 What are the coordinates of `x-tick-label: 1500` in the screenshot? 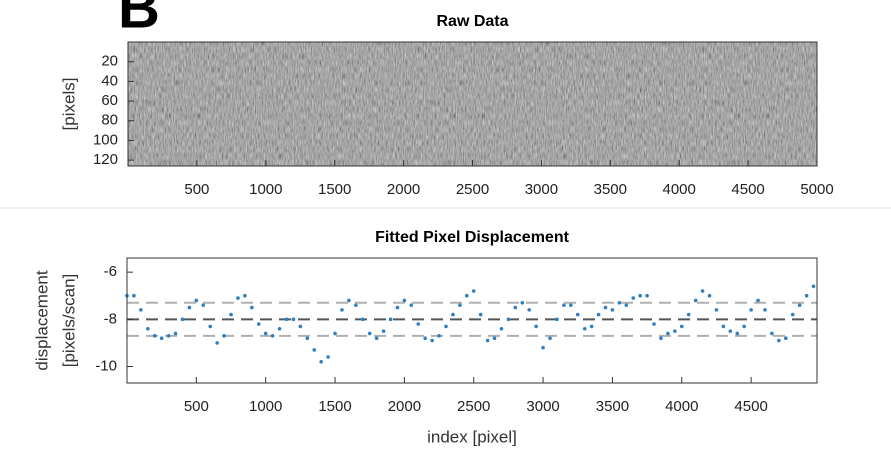 It's located at (334, 406).